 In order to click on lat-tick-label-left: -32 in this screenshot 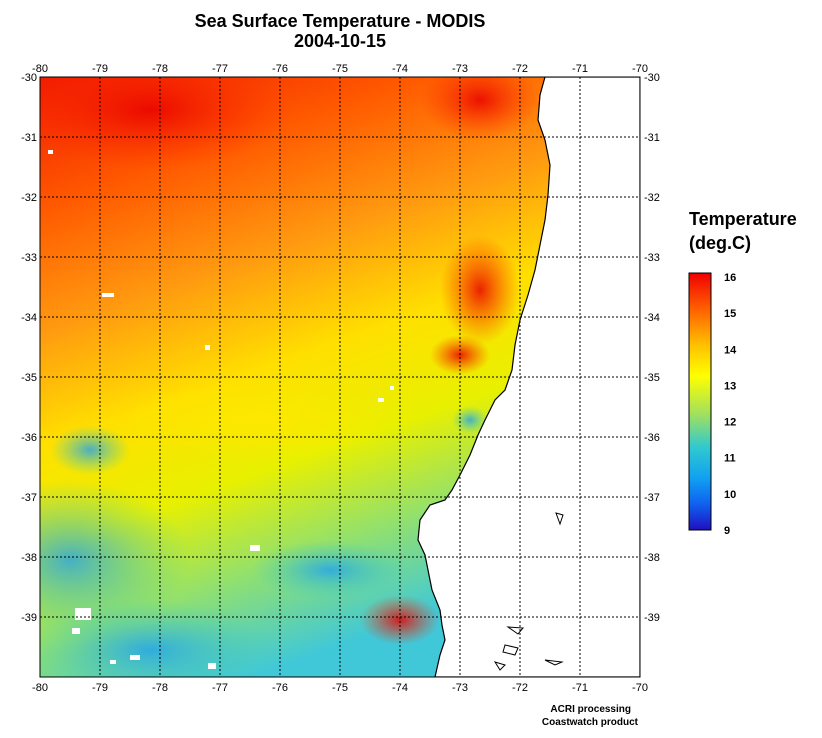, I will do `click(29, 198)`.